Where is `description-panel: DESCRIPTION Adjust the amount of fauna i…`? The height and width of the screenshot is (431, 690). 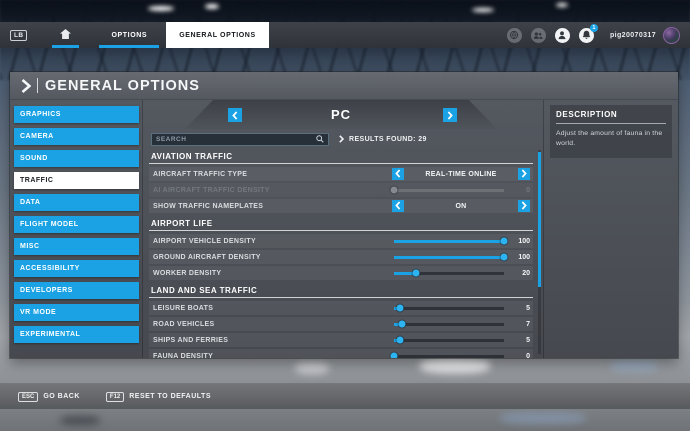 description-panel: DESCRIPTION Adjust the amount of fauna i… is located at coordinates (611, 229).